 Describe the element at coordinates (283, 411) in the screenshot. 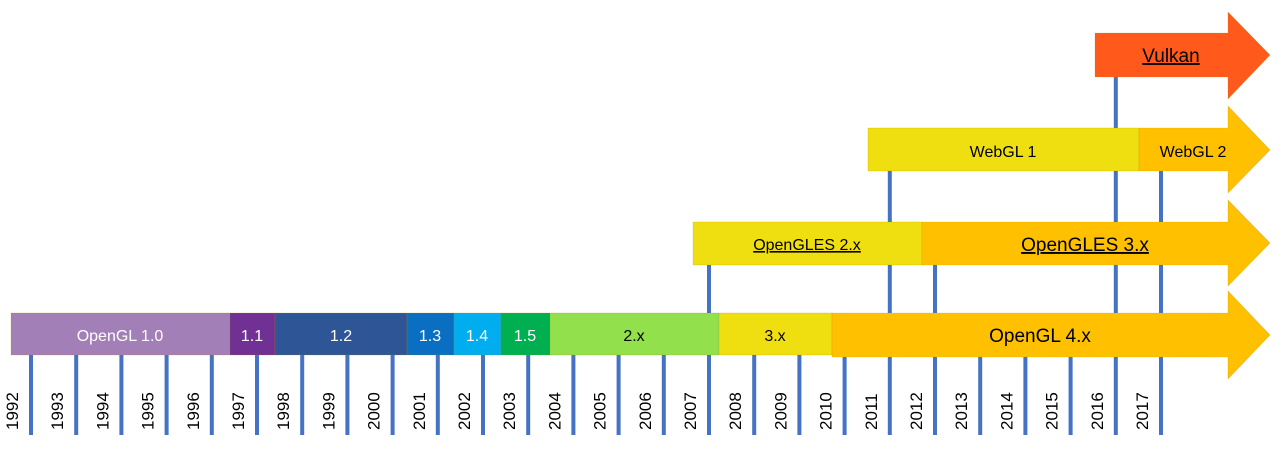

I see `year-label-1998: 1998` at that location.